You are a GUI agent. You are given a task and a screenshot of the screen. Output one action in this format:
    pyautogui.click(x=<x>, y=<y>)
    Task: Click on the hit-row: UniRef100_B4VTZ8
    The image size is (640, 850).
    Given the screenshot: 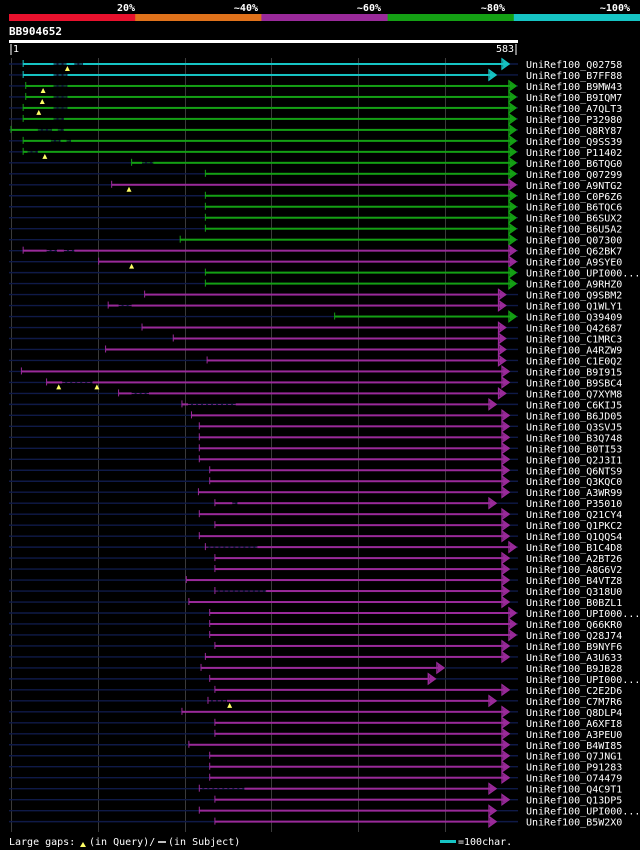 What is the action you would take?
    pyautogui.click(x=315, y=580)
    